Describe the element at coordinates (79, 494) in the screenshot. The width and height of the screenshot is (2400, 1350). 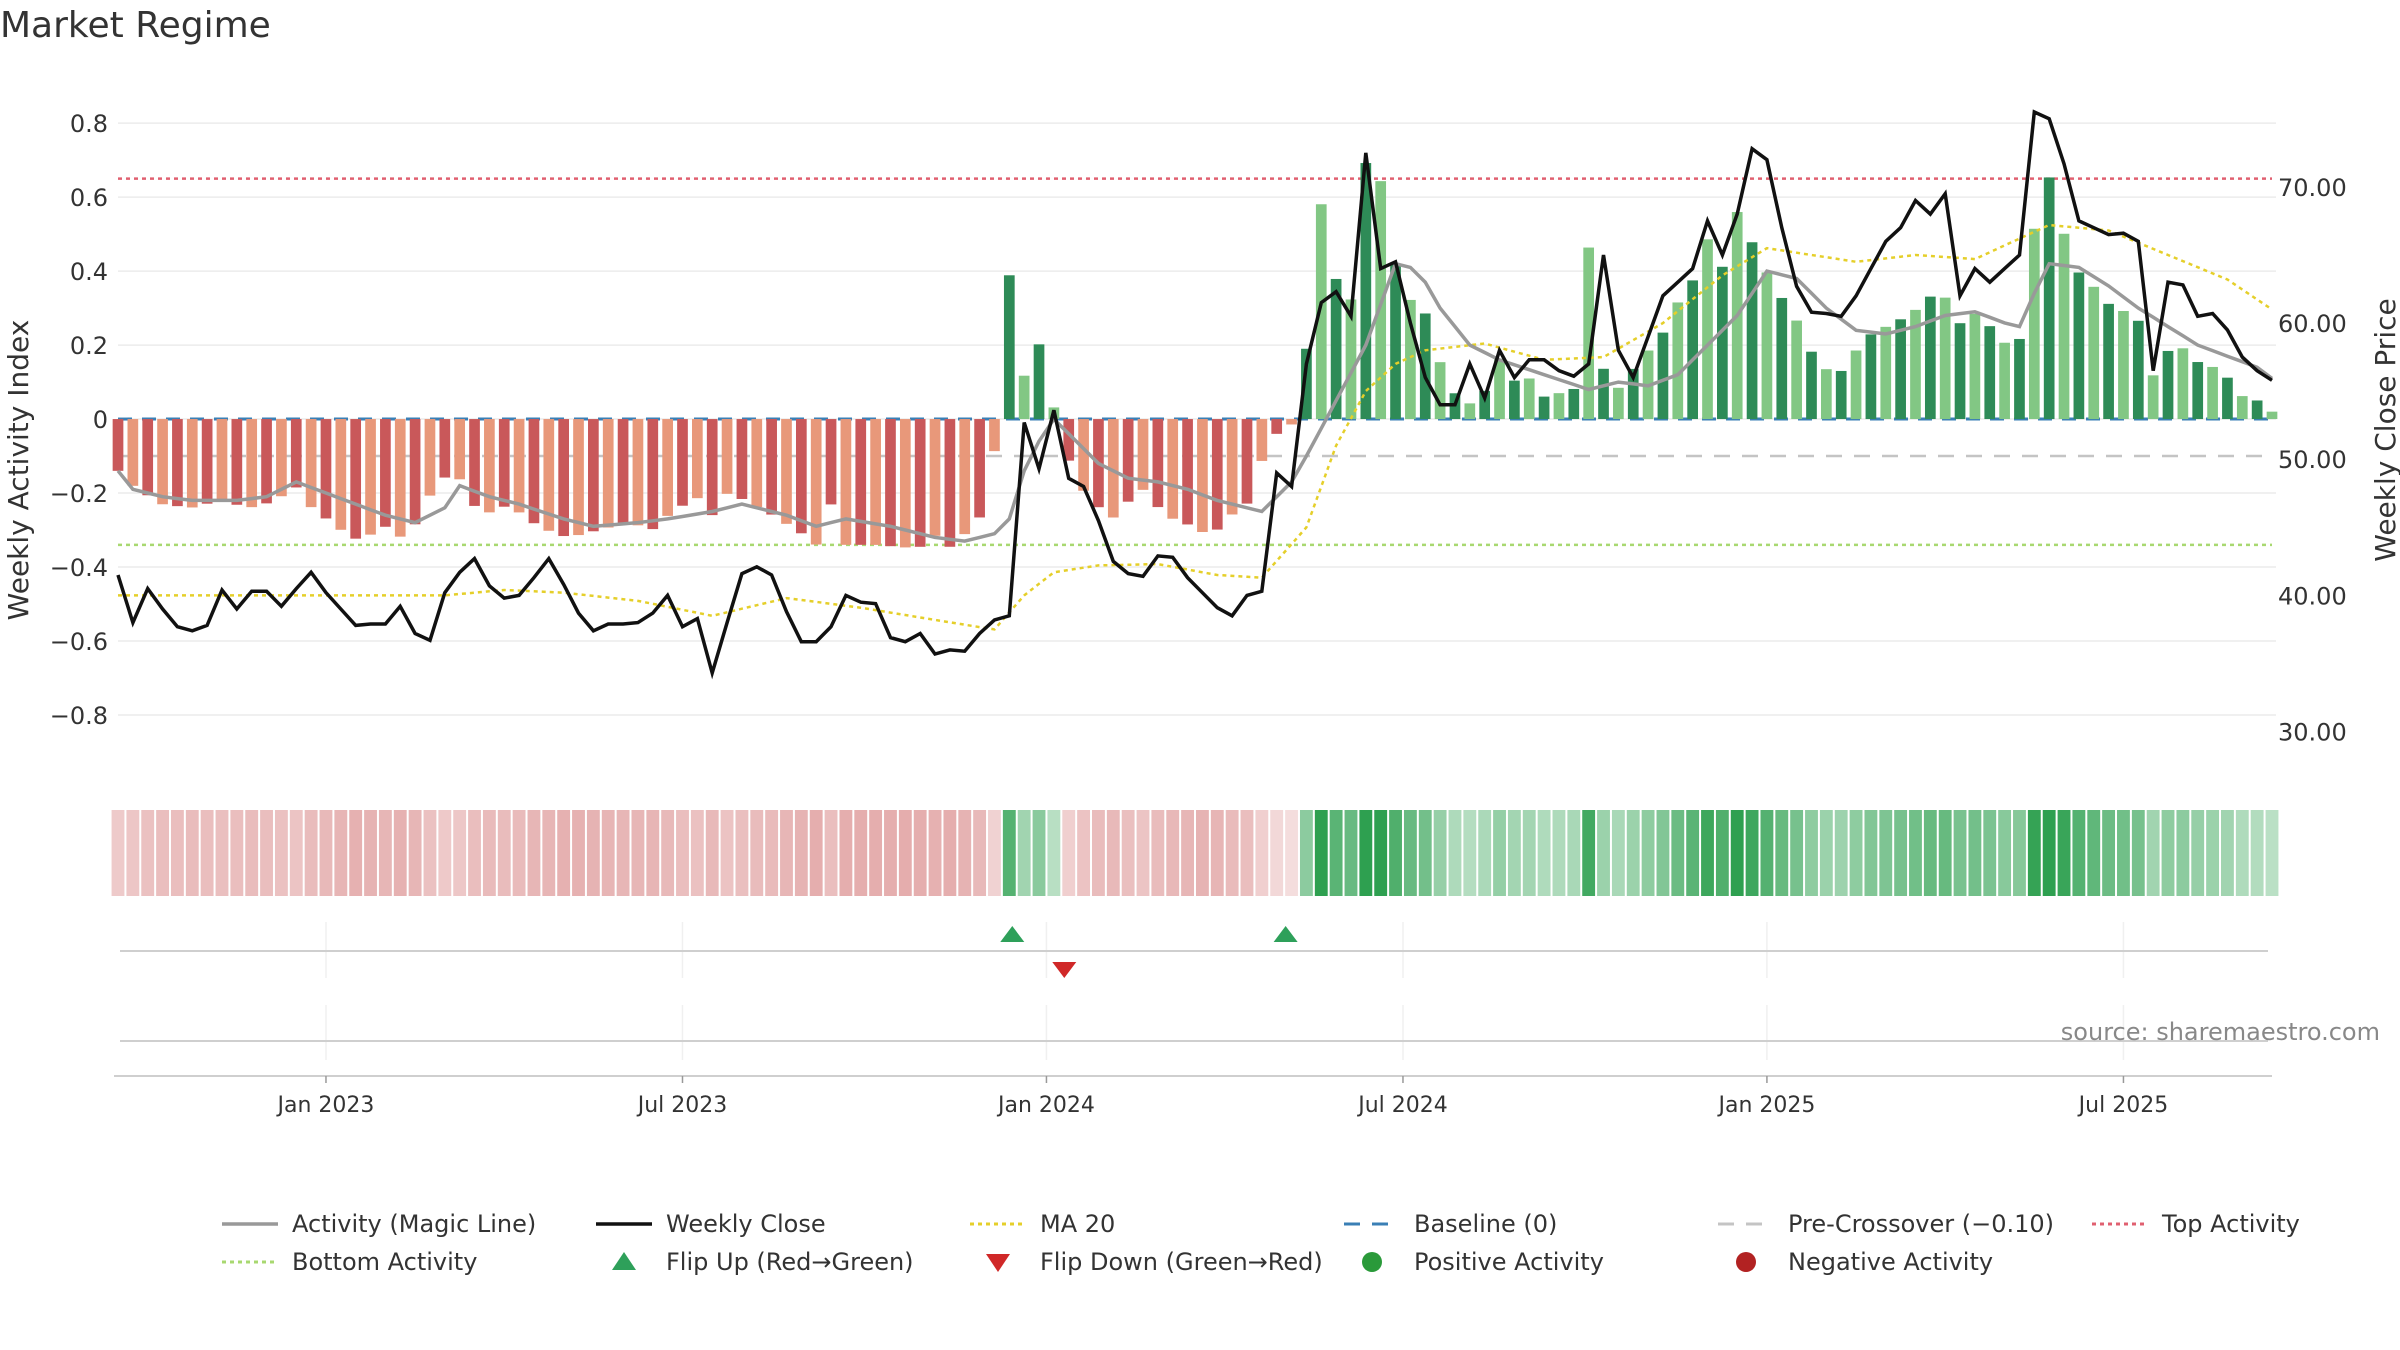
I see `left-tick-label: −0.2` at that location.